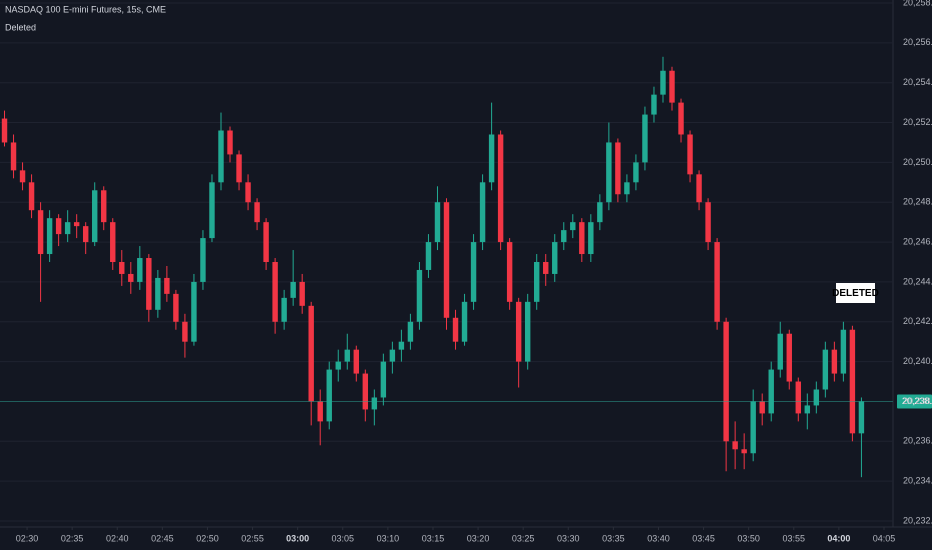 The image size is (932, 550). Describe the element at coordinates (917, 401) in the screenshot. I see `last-price-label: 20,238.00` at that location.